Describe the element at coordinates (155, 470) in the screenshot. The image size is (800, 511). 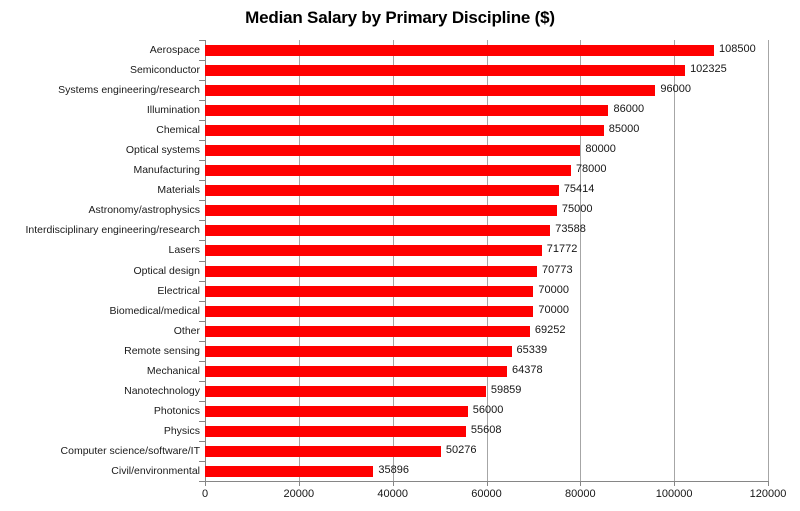
I see `category-label: Civil/environmental` at that location.